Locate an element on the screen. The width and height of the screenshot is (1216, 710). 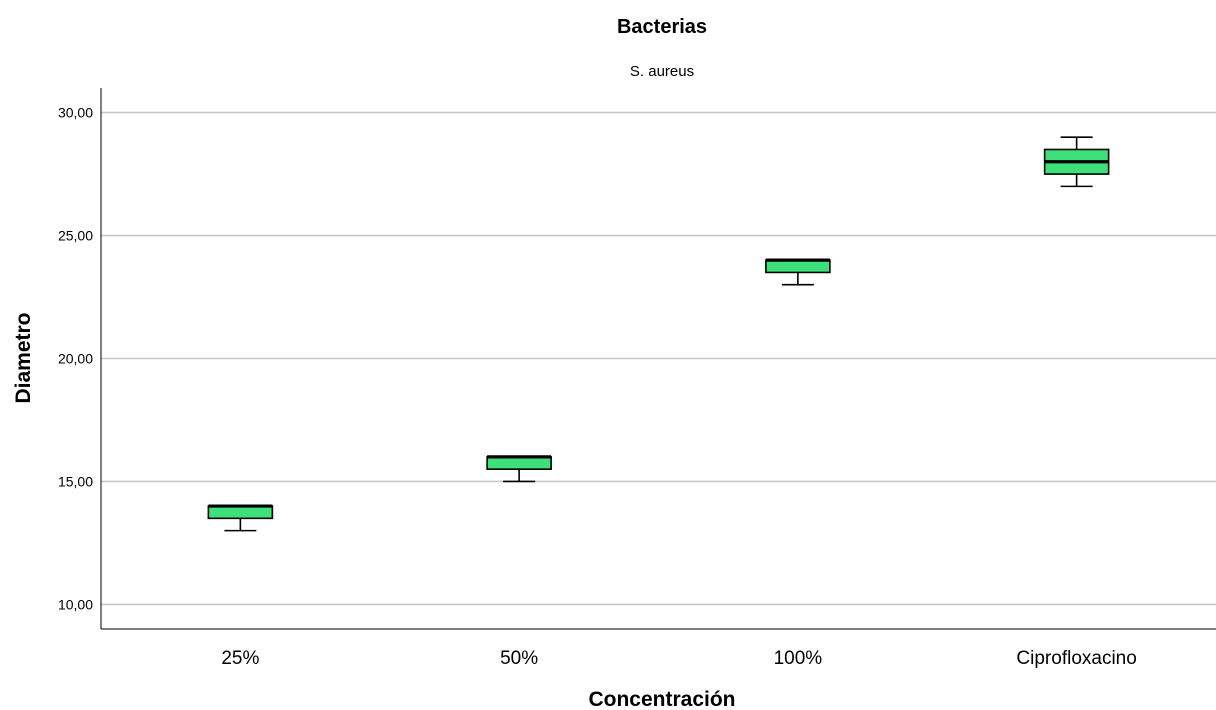
x-tick-label: 100% is located at coordinates (798, 658).